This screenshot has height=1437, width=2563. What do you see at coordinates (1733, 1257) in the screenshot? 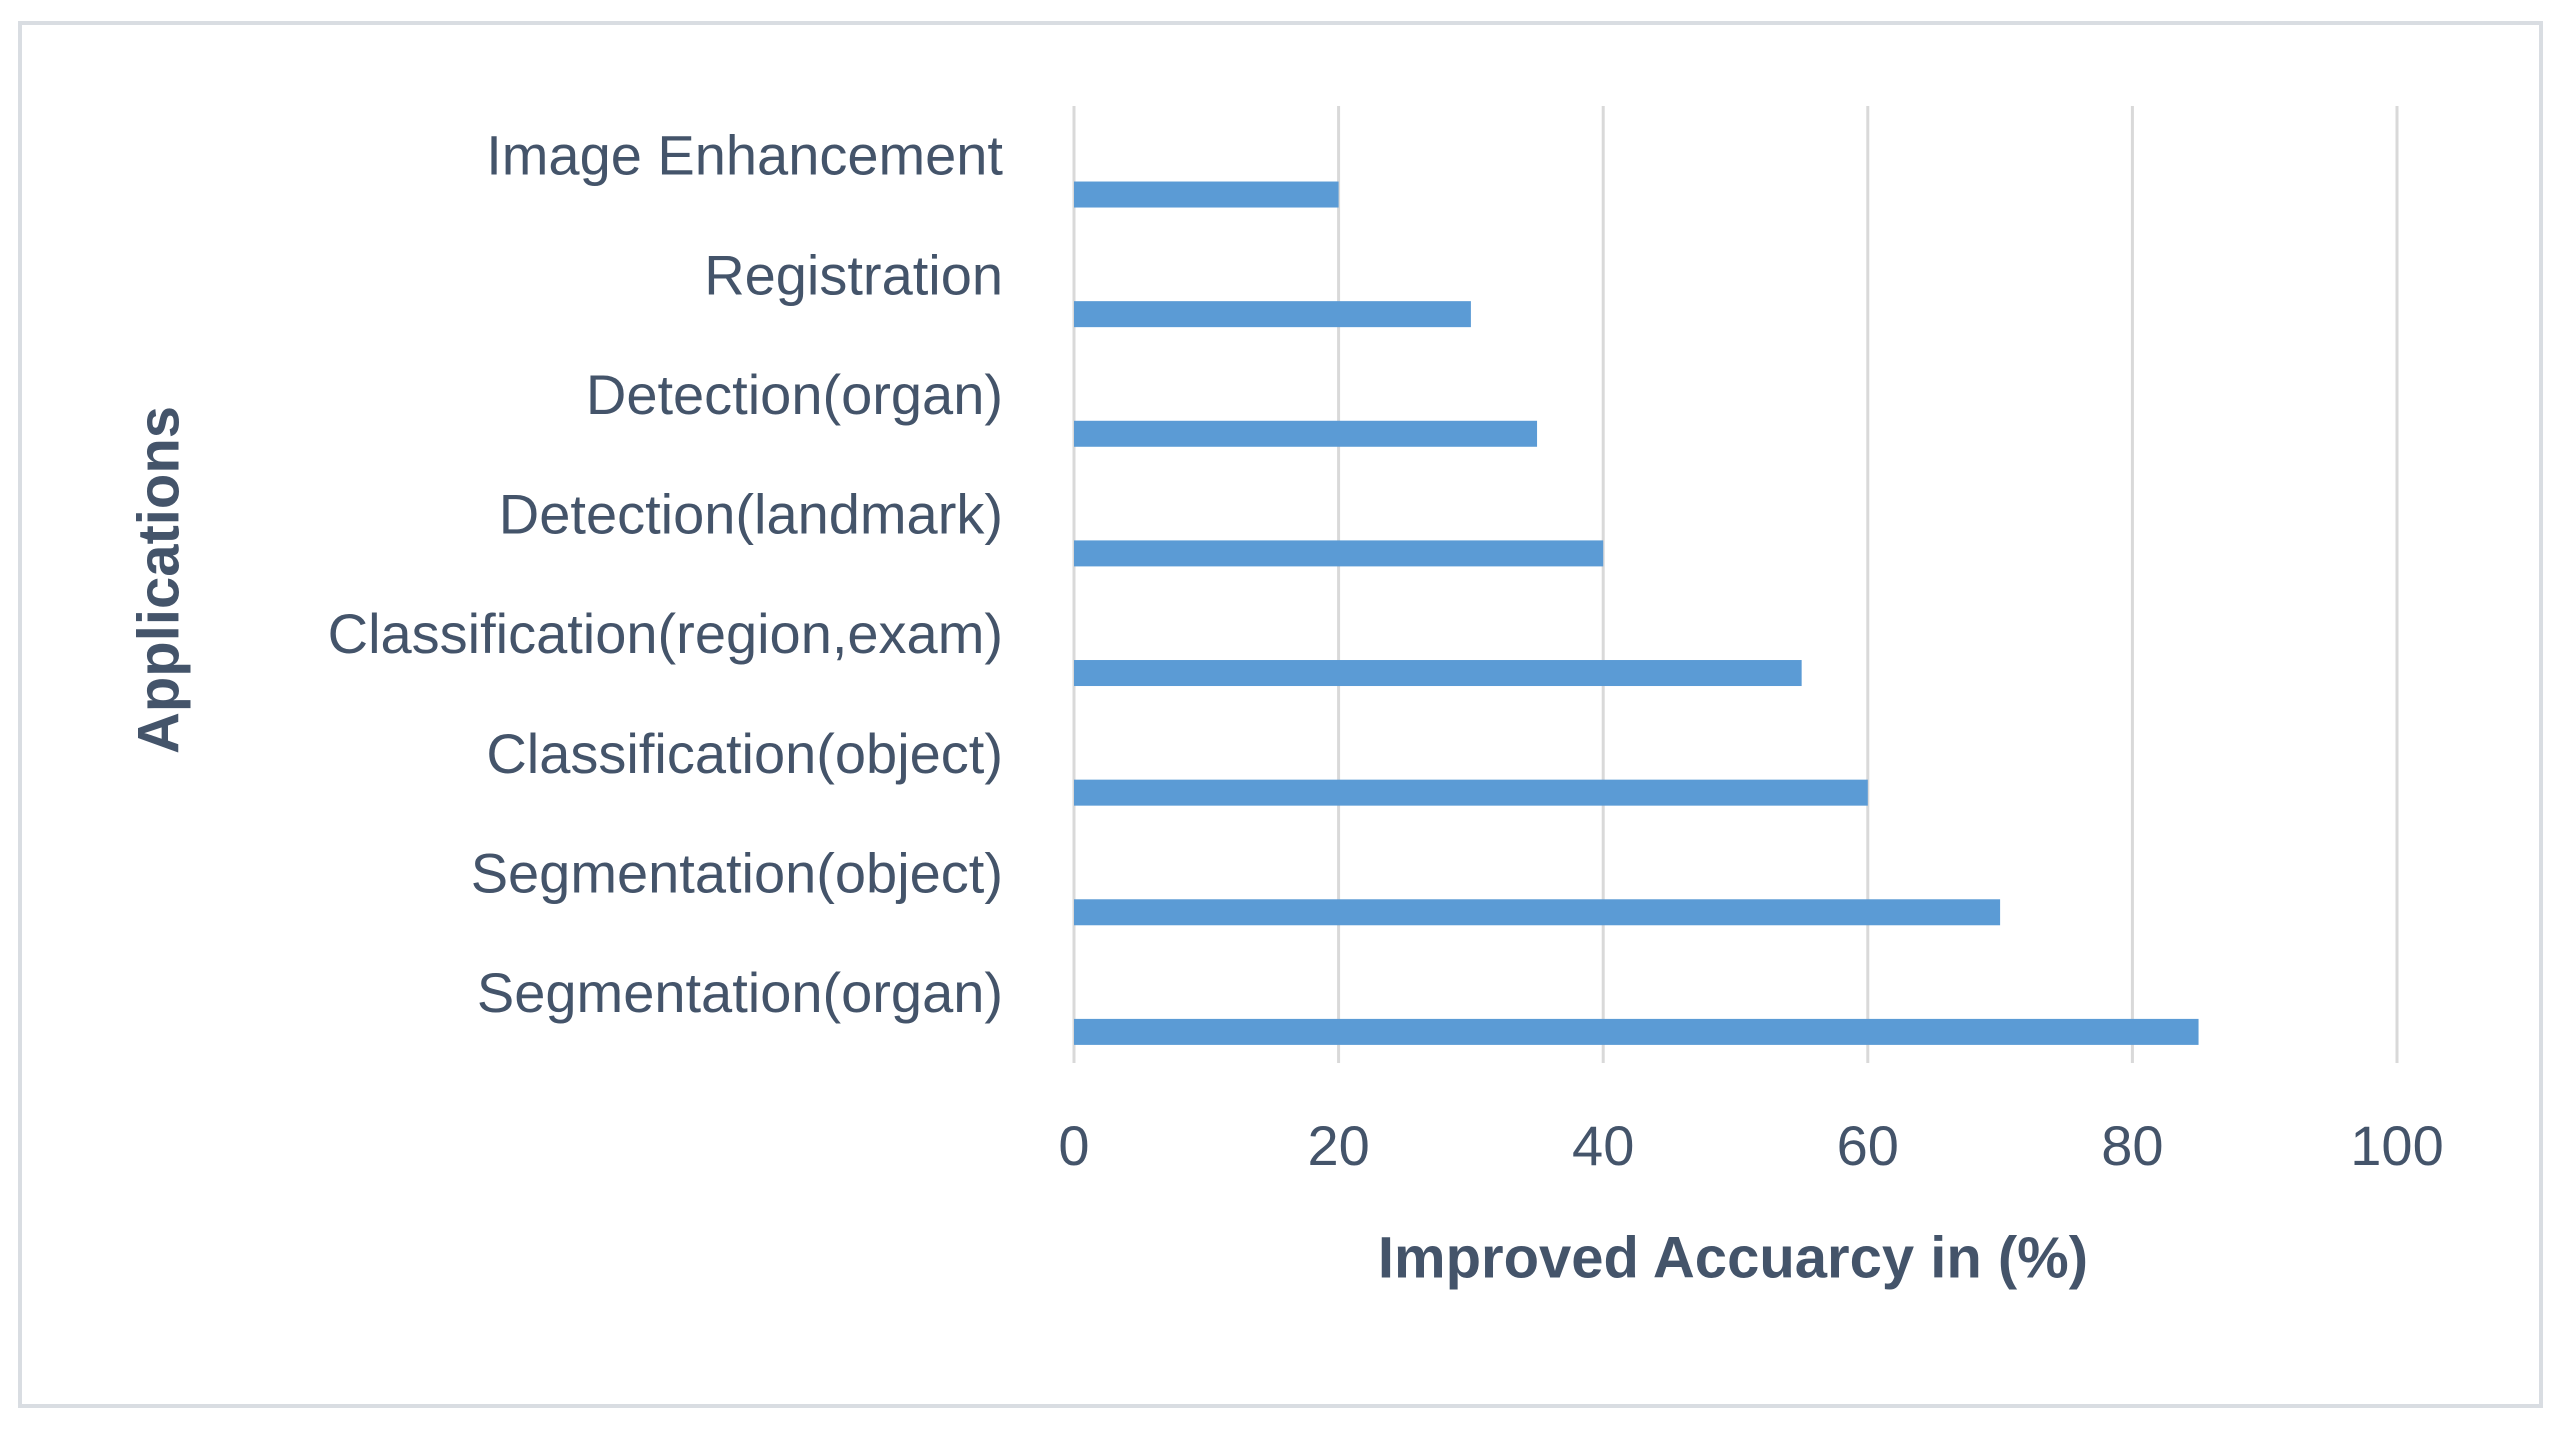
I see `x-axis-title: Improved Accuarcy in (%)` at bounding box center [1733, 1257].